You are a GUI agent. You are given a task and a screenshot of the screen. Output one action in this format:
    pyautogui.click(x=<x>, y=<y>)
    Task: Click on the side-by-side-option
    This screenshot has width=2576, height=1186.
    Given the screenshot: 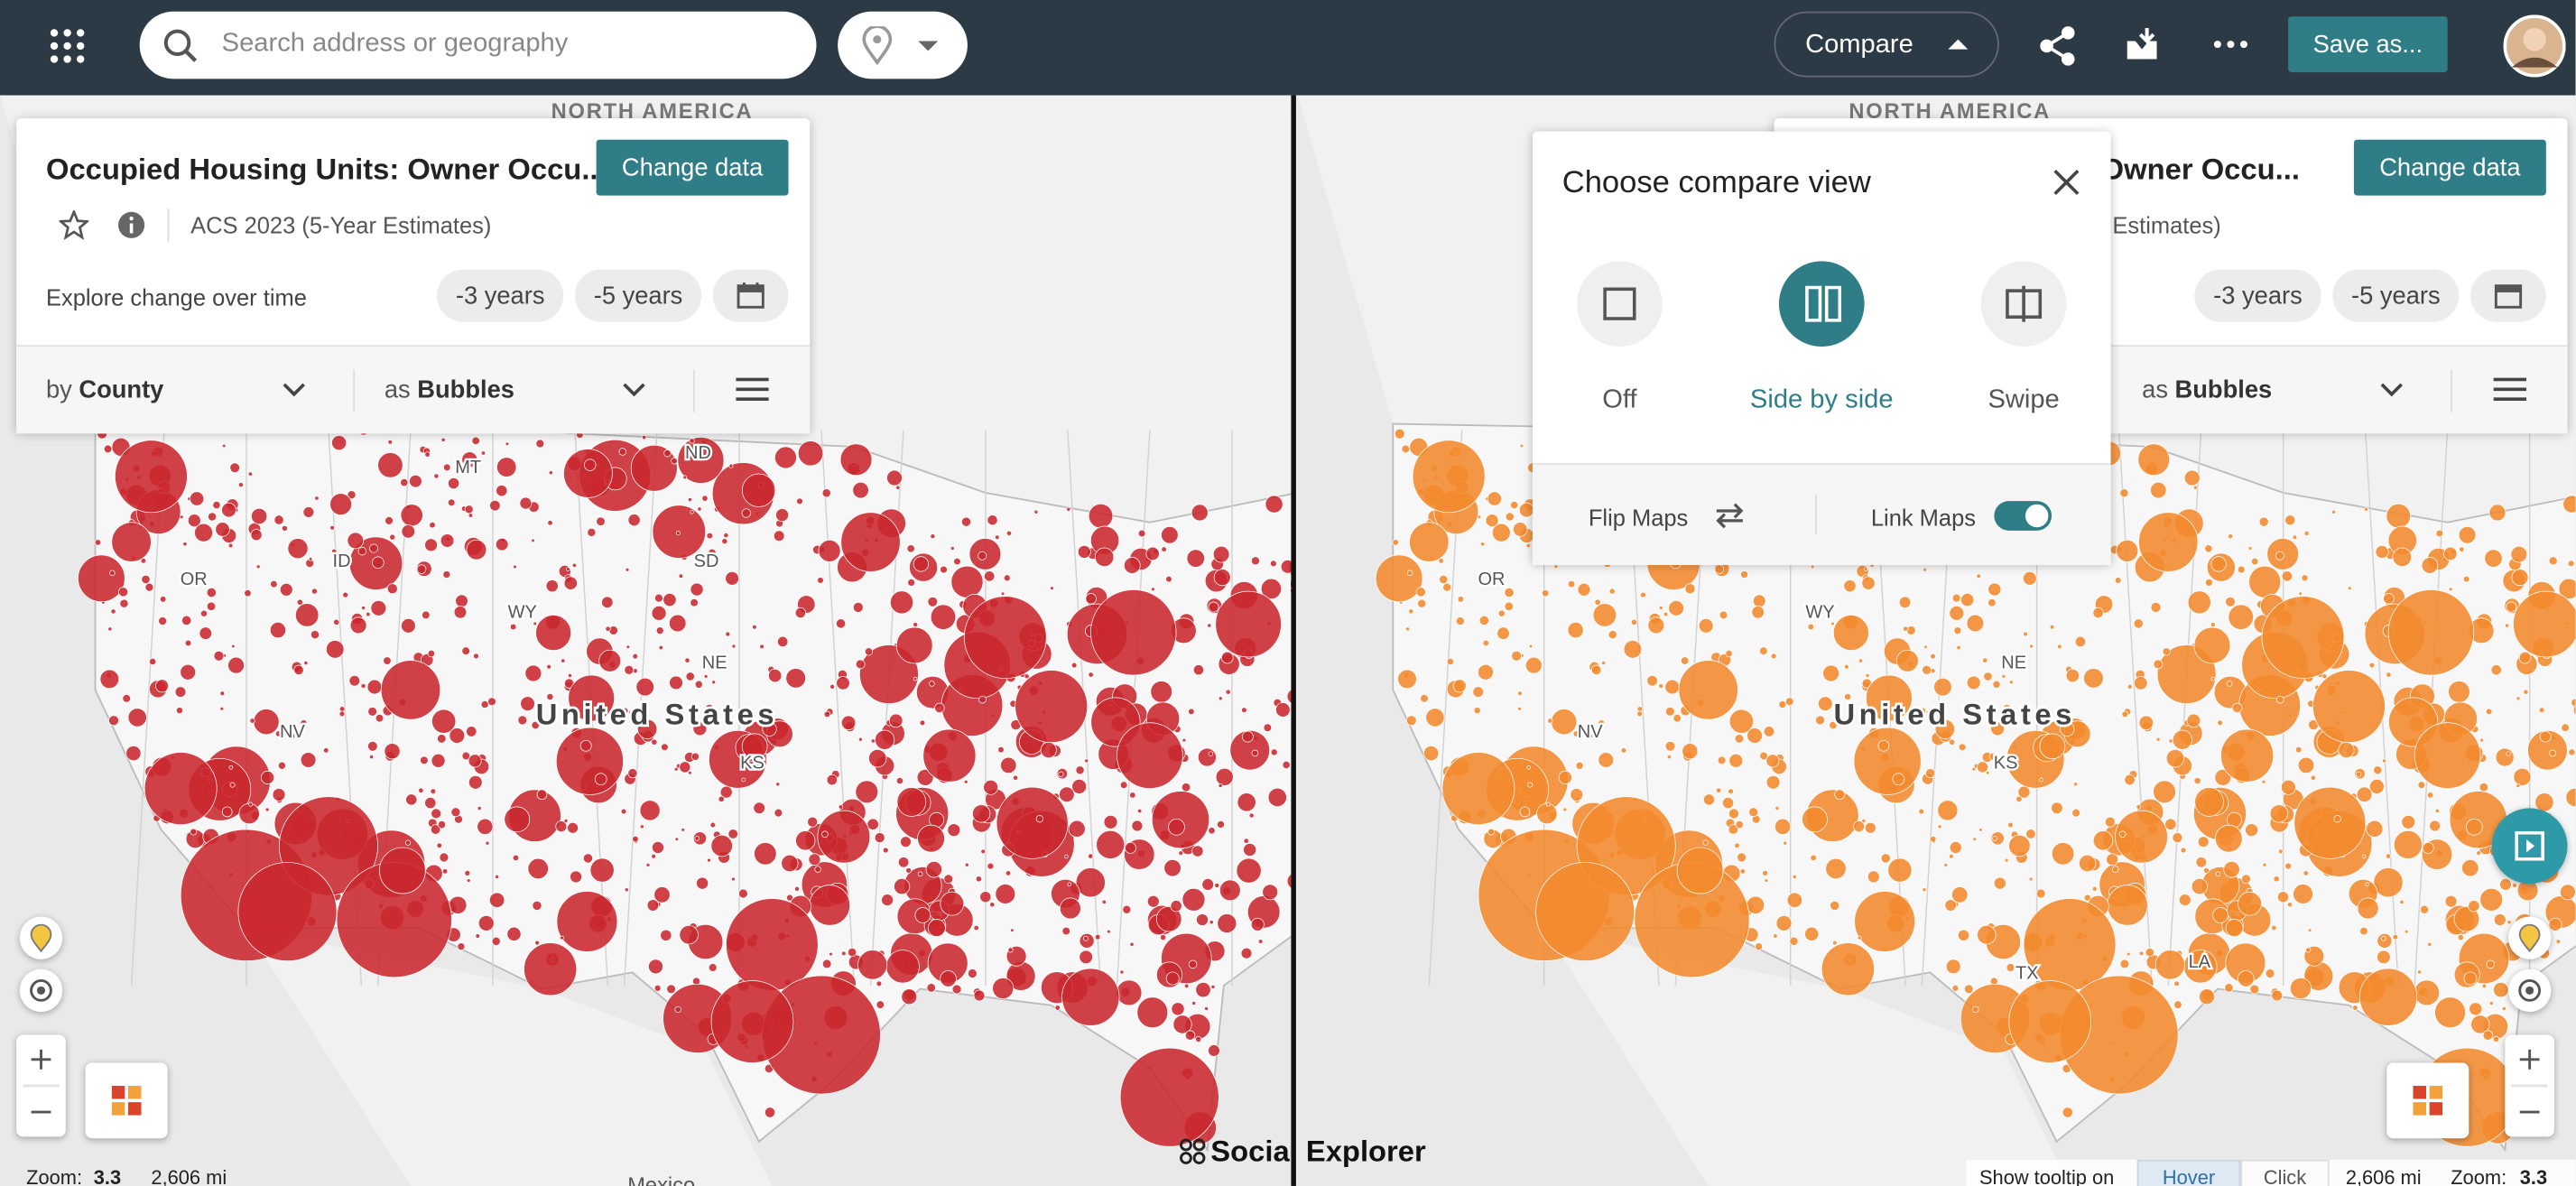 What is the action you would take?
    pyautogui.click(x=1821, y=304)
    